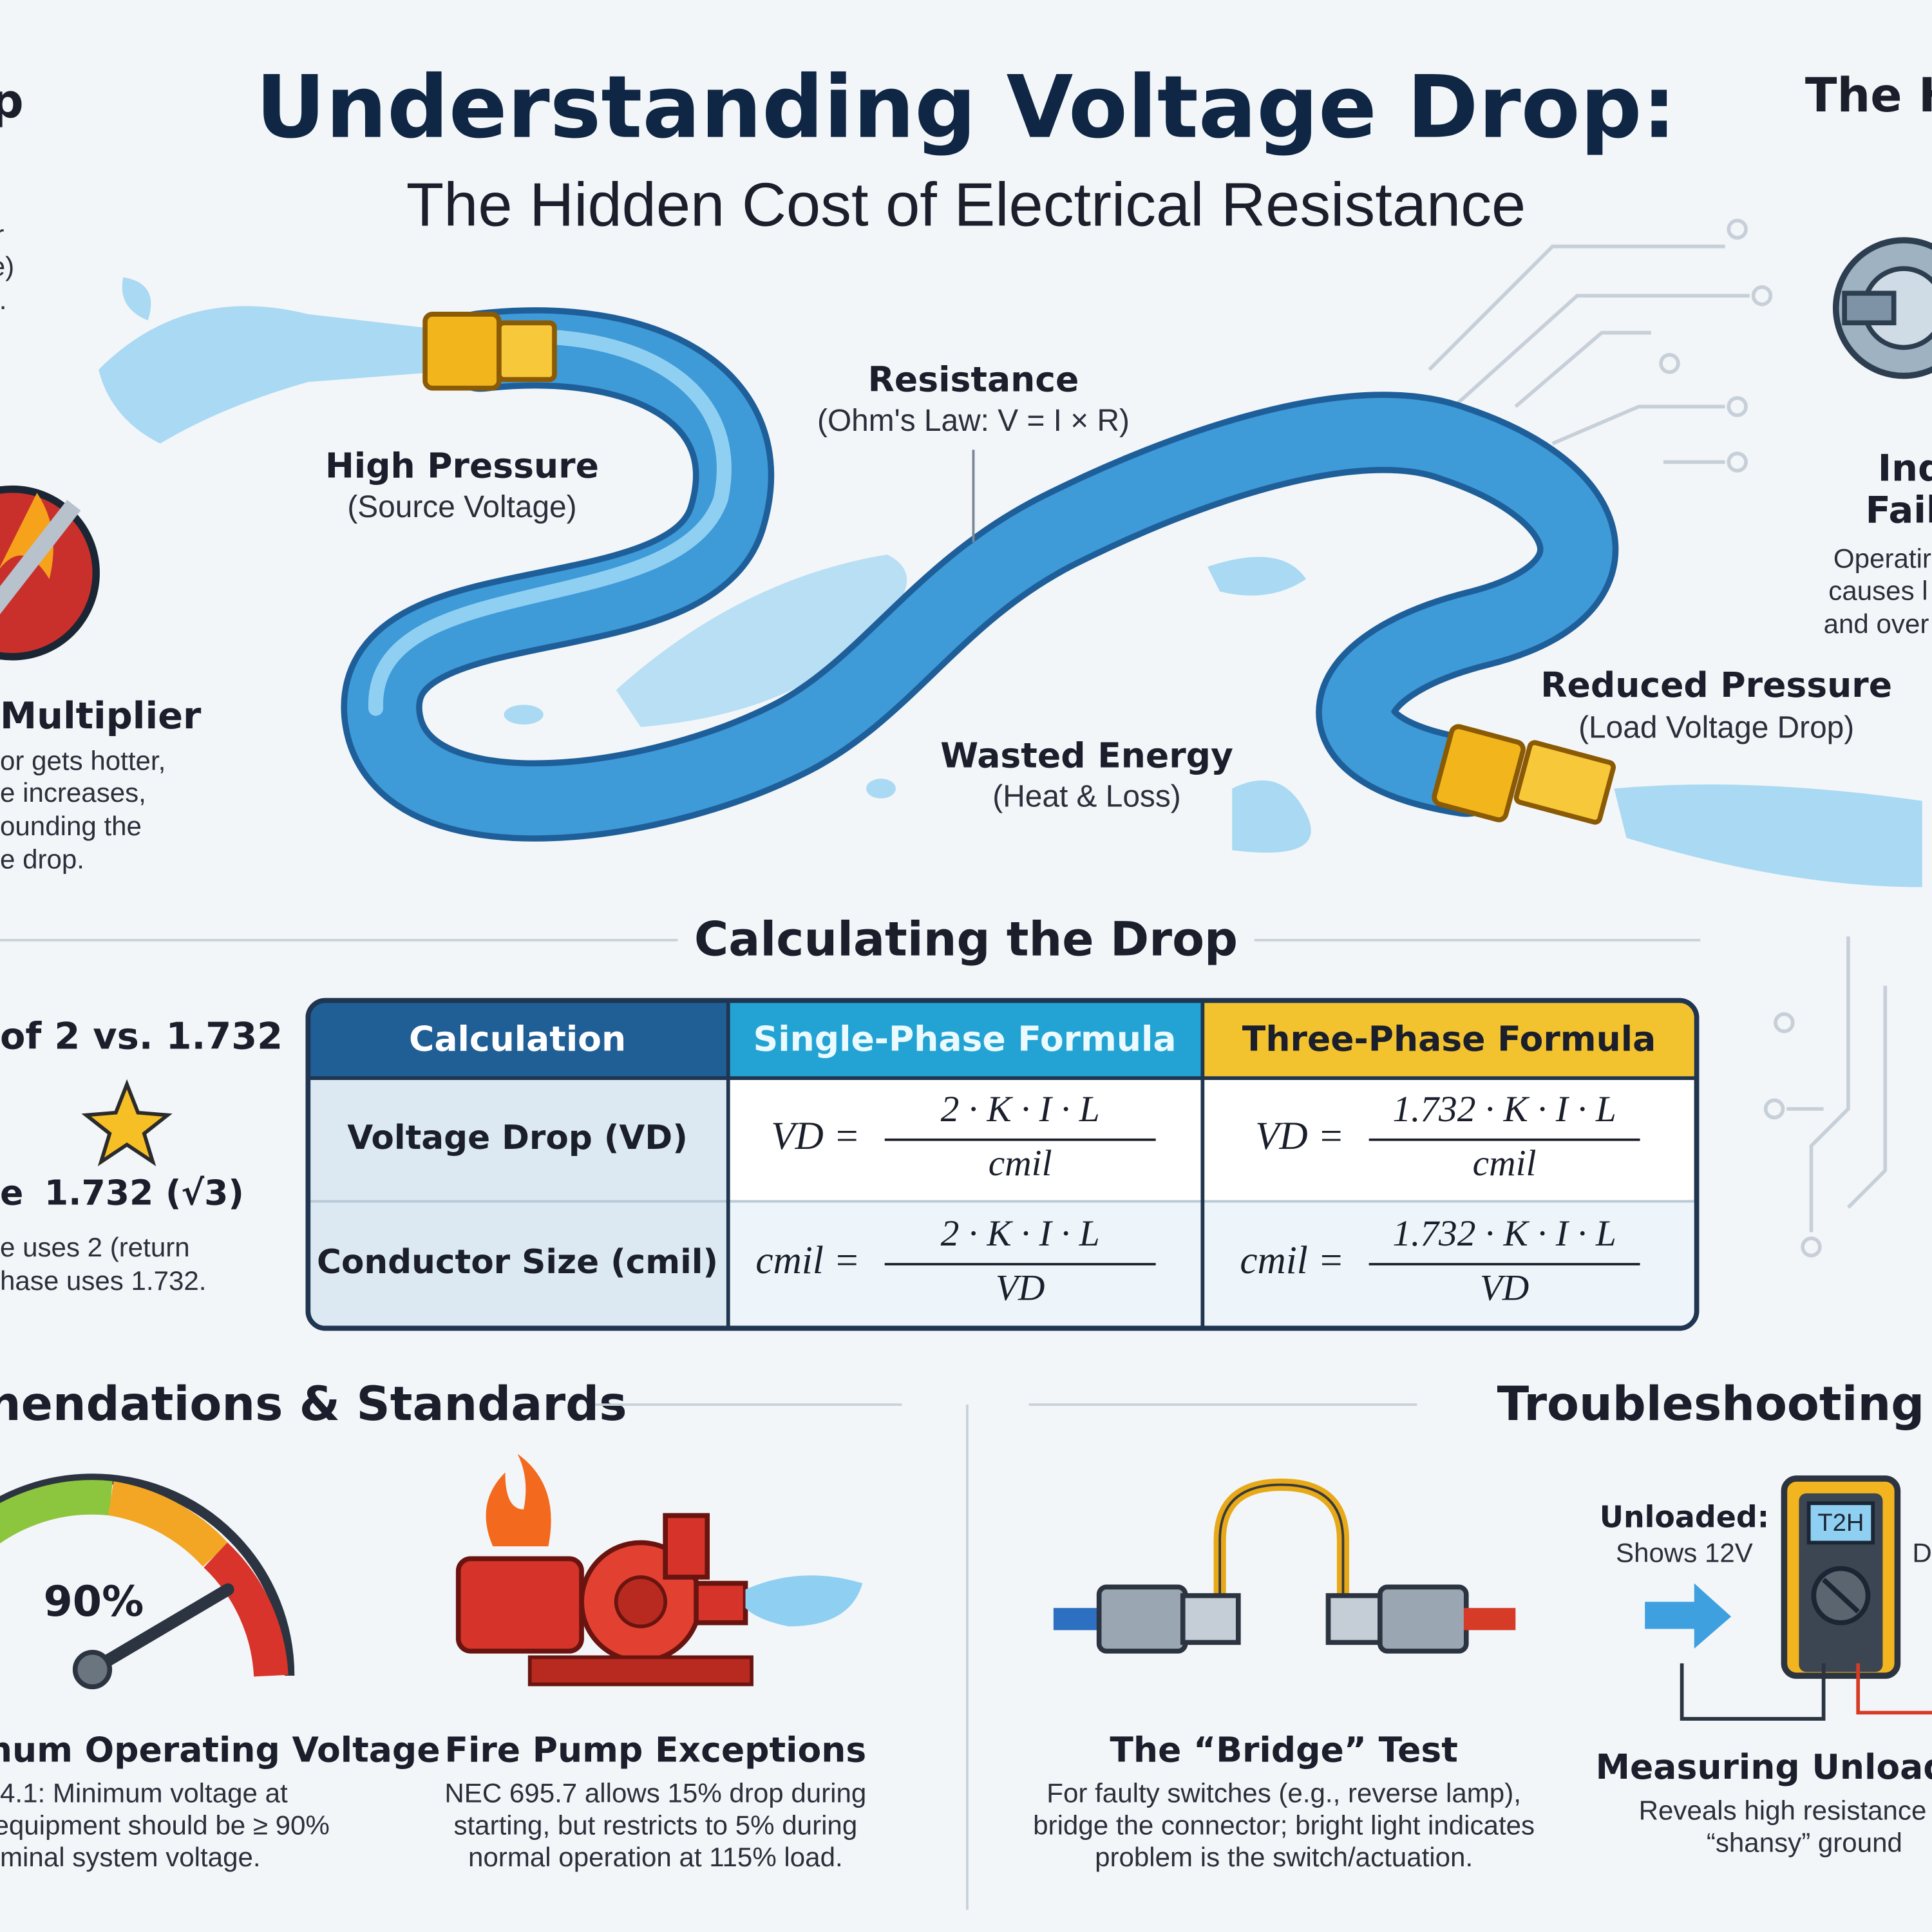  Describe the element at coordinates (1716, 727) in the screenshot. I see `hose-sublabel: (Load Voltage Drop)` at that location.